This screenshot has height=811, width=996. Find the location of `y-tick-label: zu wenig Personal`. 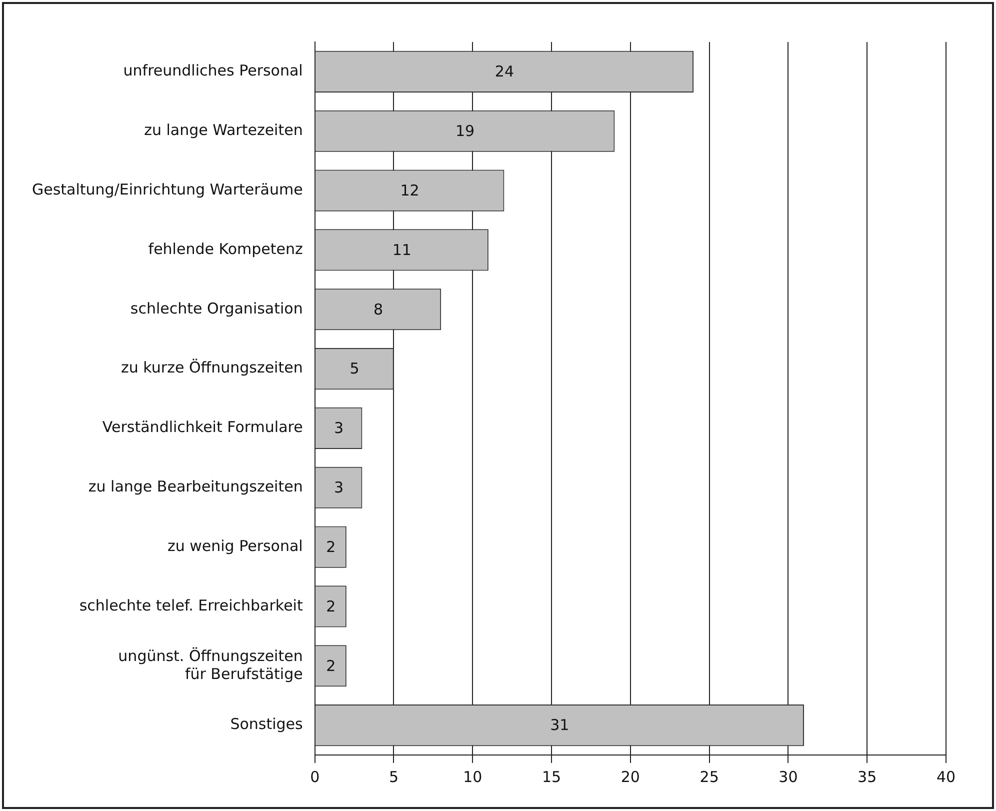

y-tick-label: zu wenig Personal is located at coordinates (235, 545).